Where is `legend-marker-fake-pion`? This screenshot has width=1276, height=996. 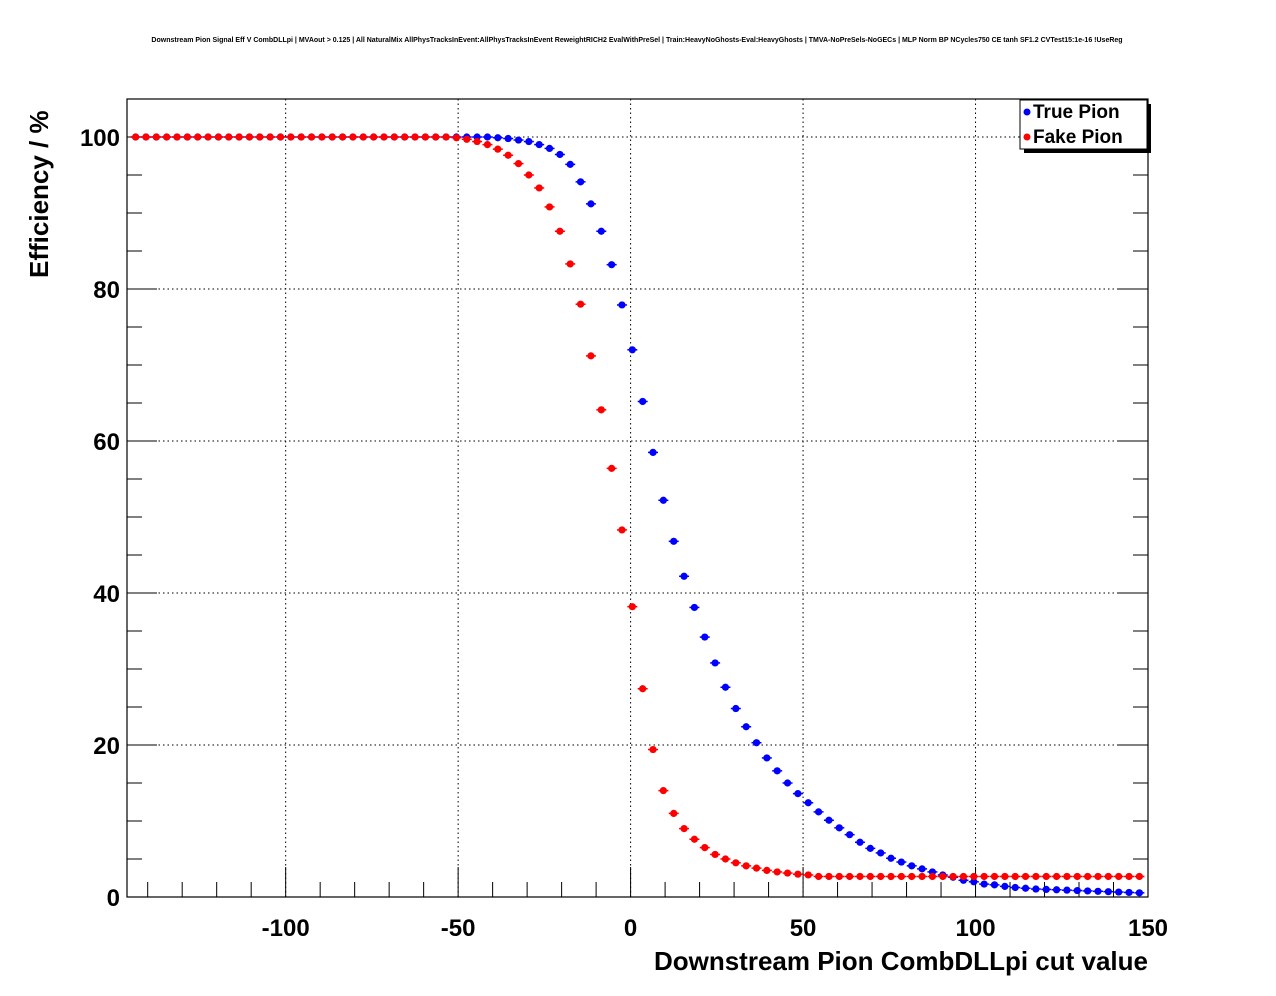 legend-marker-fake-pion is located at coordinates (1027, 137).